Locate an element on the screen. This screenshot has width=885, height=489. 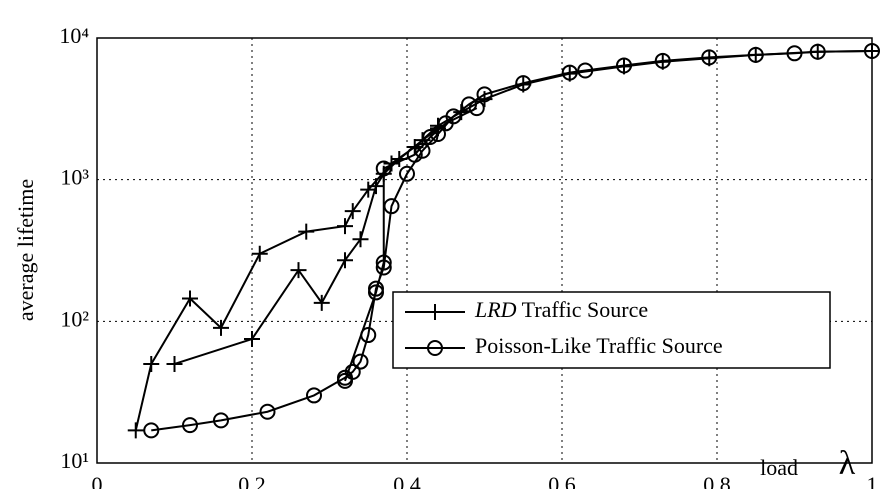
x-tick-label: 0.6 is located at coordinates (562, 480).